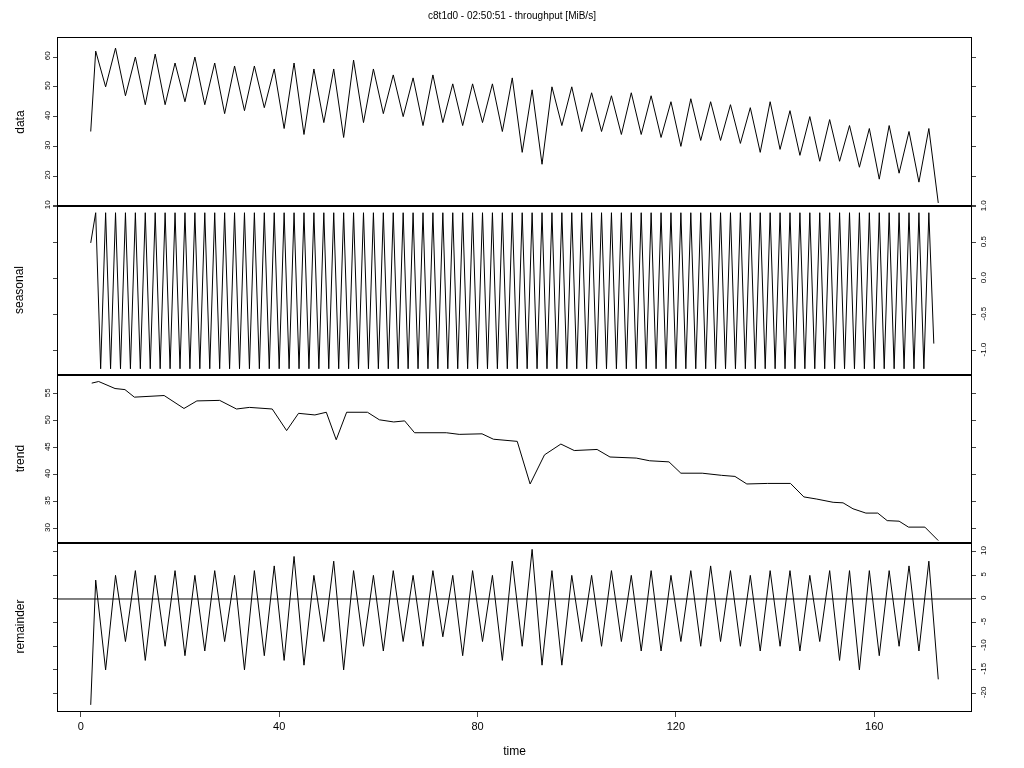  Describe the element at coordinates (19, 626) in the screenshot. I see `y-axis-title: remainder` at that location.